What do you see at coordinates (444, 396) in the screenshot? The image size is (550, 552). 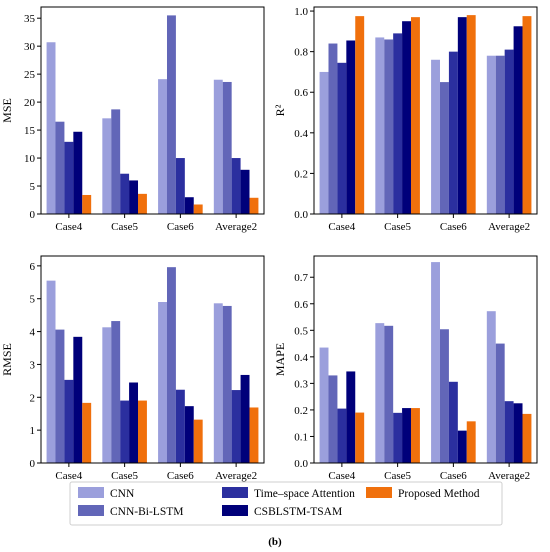 I see `bar-mape-case6-s2` at bounding box center [444, 396].